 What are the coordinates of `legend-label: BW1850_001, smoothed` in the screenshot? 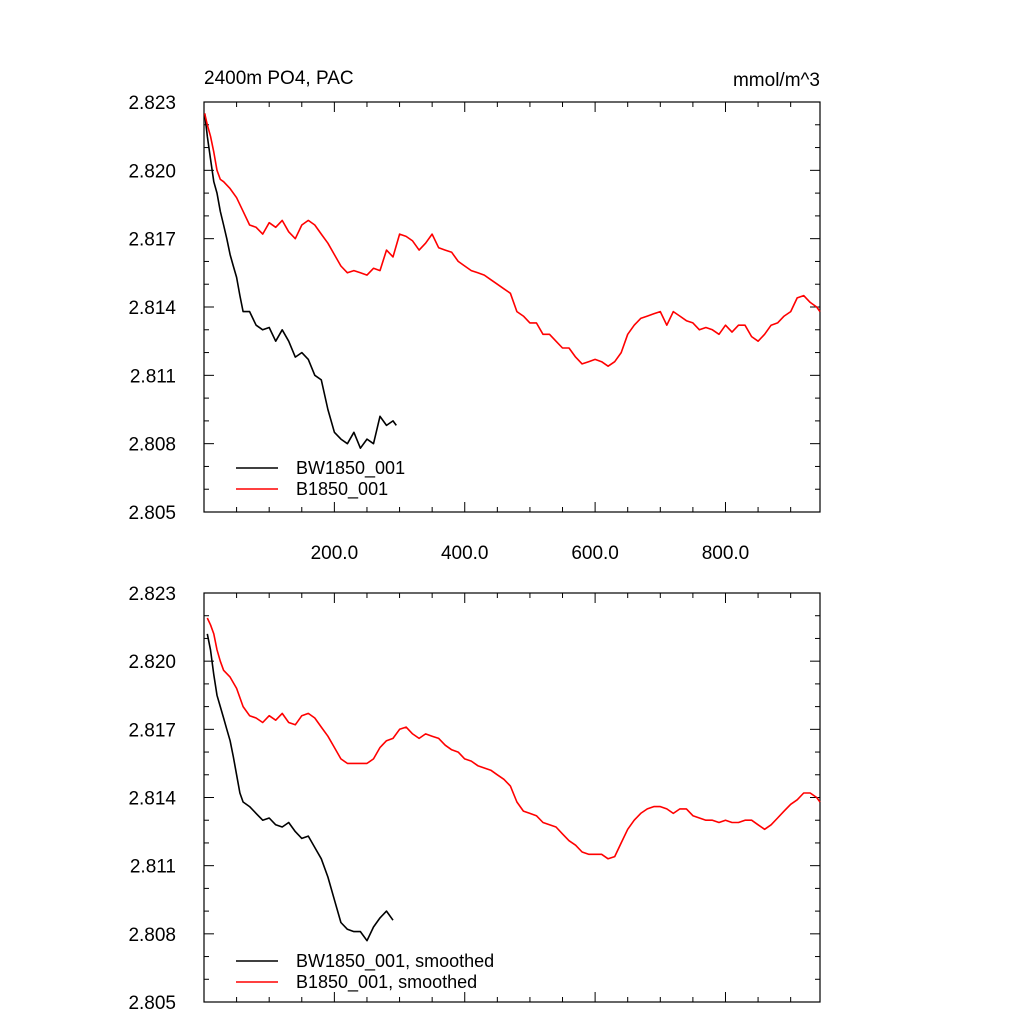 It's located at (395, 961).